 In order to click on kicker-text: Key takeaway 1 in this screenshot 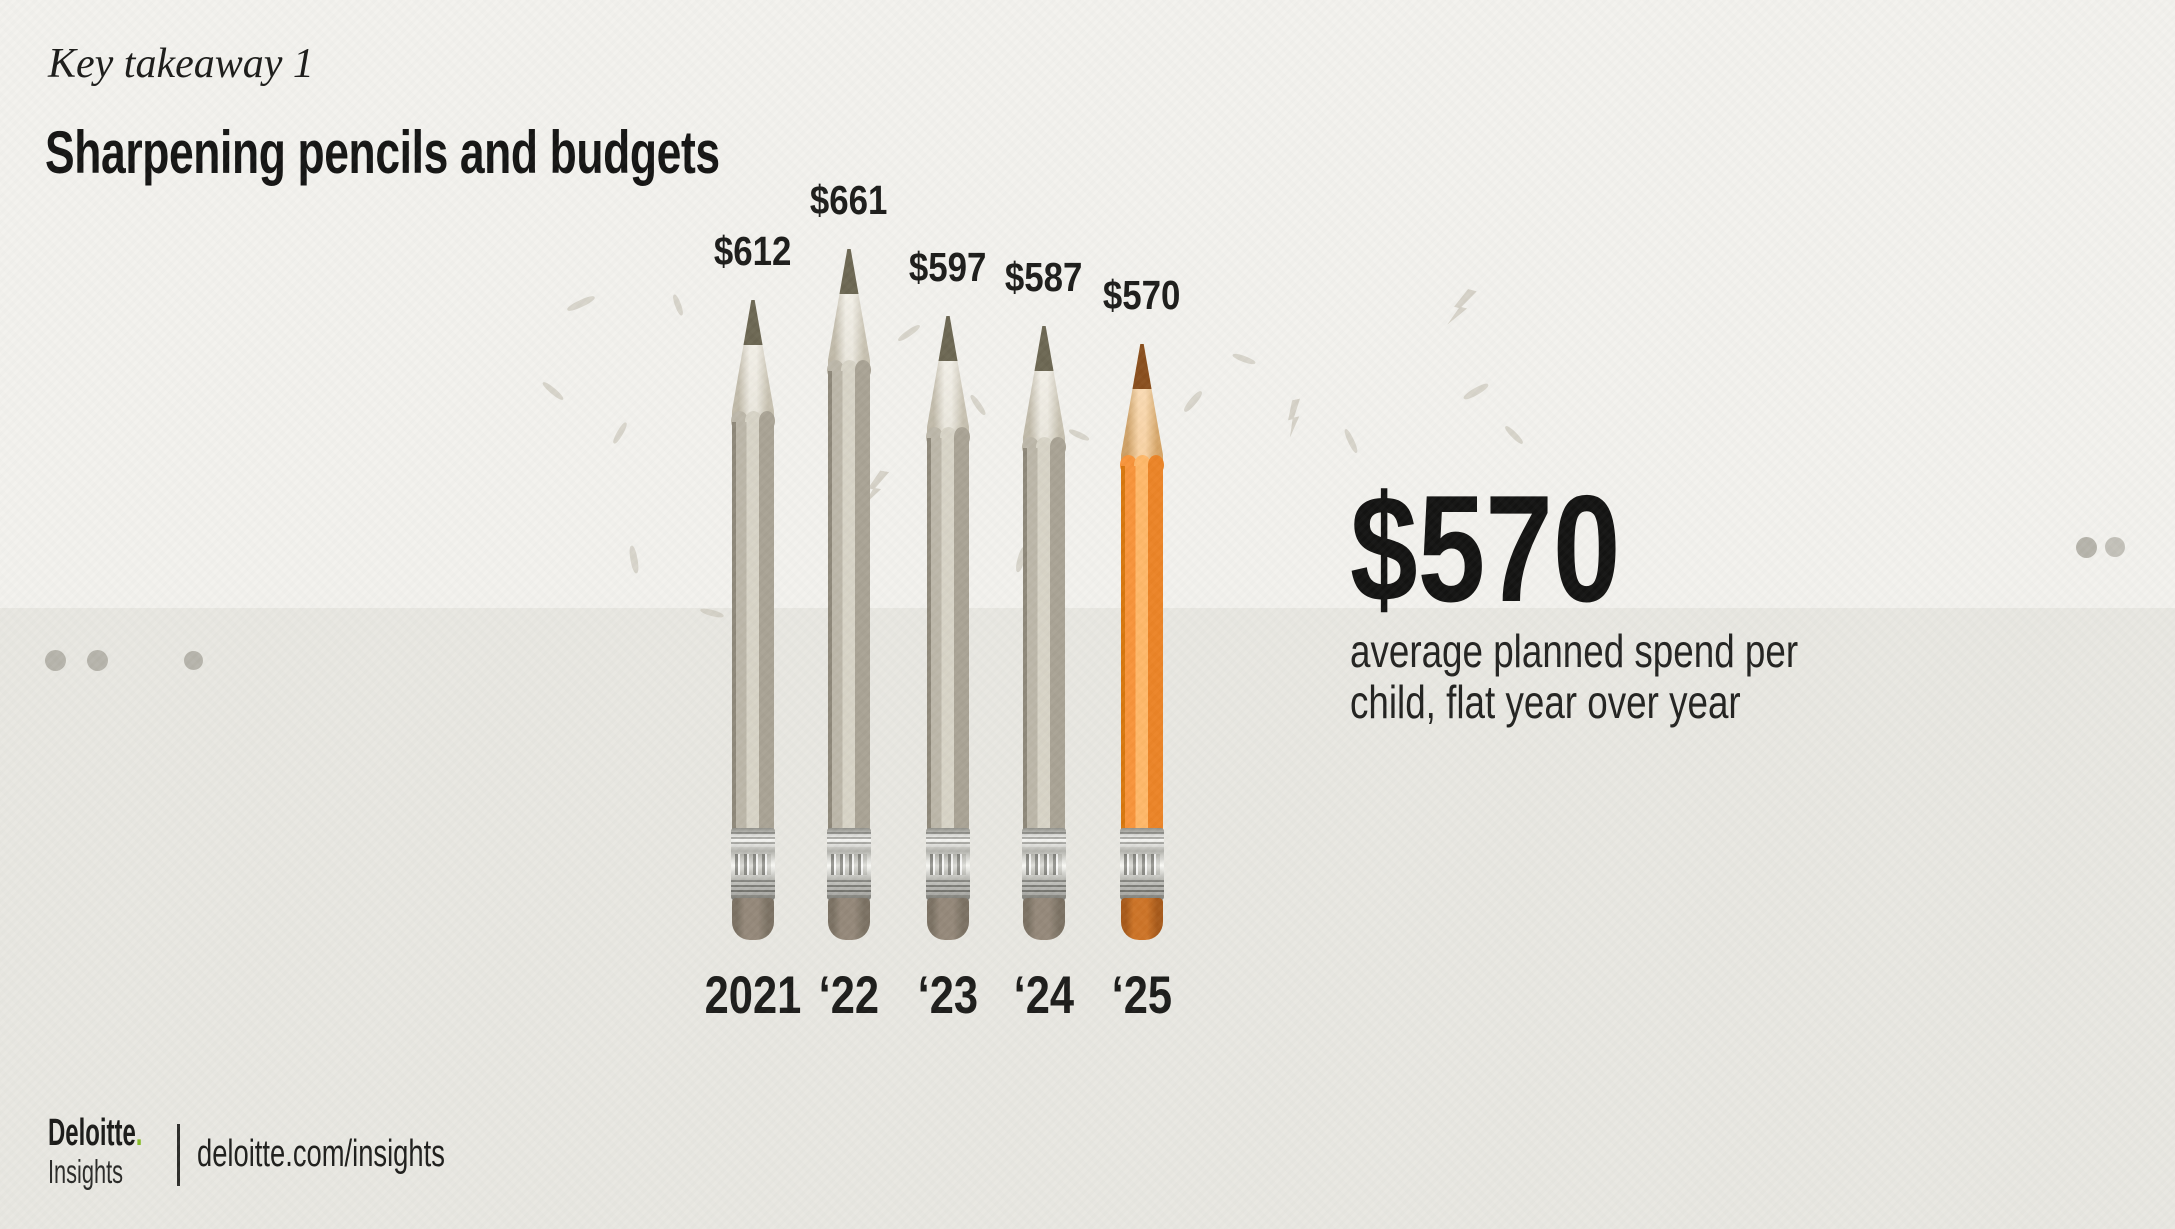, I will do `click(181, 64)`.